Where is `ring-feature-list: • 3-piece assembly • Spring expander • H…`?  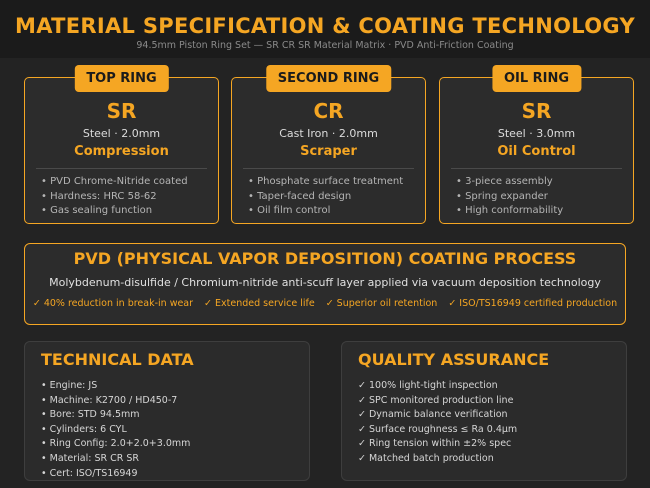 ring-feature-list: • 3-piece assembly • Spring expander • H… is located at coordinates (544, 197).